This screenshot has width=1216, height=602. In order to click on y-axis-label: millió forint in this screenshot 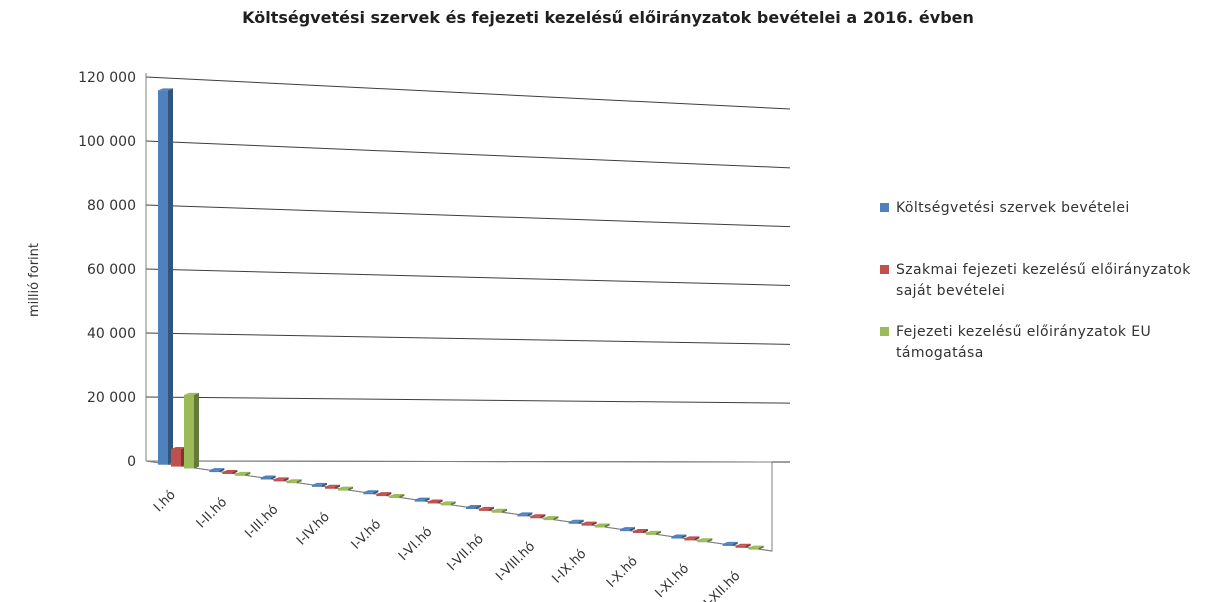, I will do `click(34, 280)`.